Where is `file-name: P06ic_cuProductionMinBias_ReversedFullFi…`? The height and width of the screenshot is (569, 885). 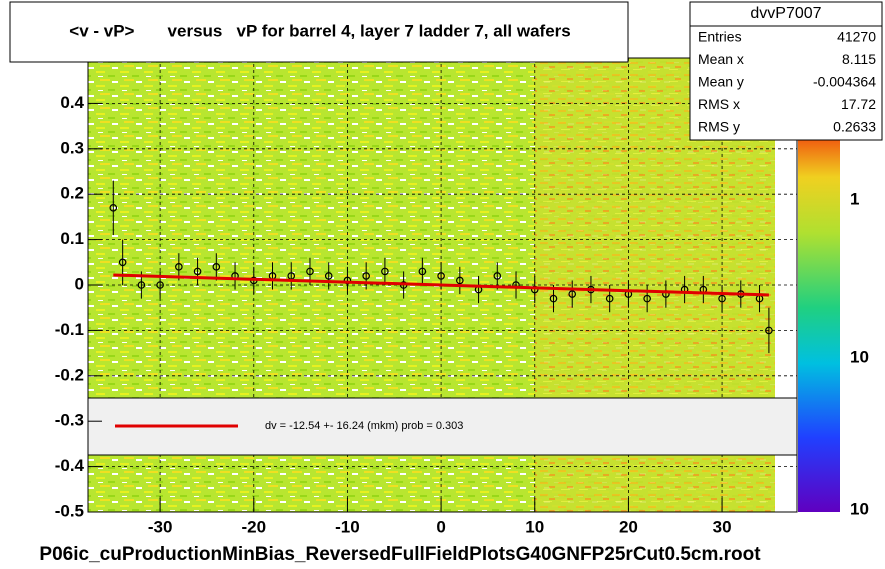 file-name: P06ic_cuProductionMinBias_ReversedFullFi… is located at coordinates (400, 554).